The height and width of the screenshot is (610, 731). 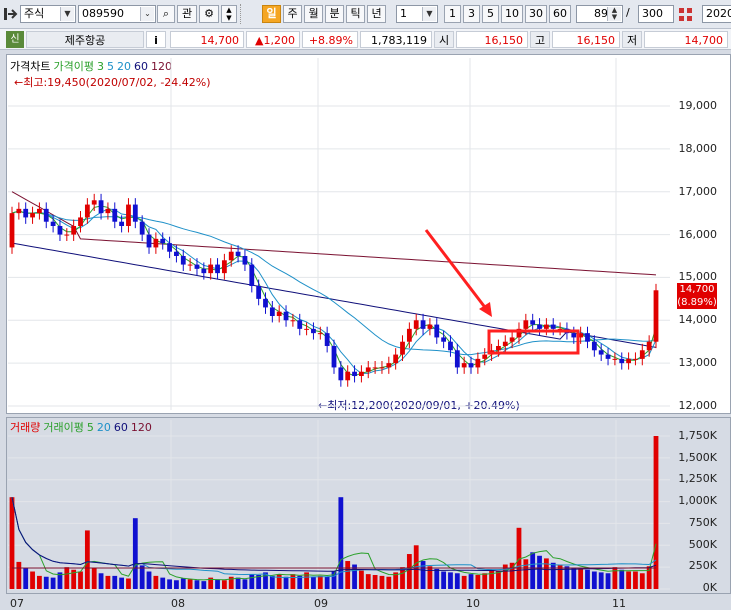 I want to click on unit-value: 1, so click(x=403, y=13).